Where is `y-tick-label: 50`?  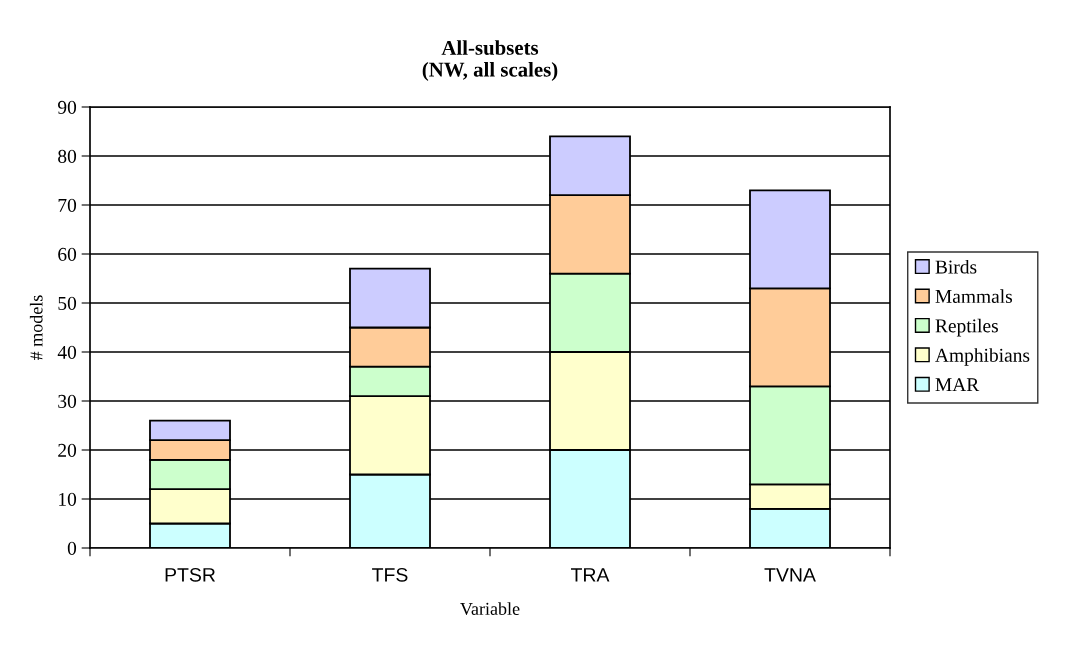 y-tick-label: 50 is located at coordinates (67, 303).